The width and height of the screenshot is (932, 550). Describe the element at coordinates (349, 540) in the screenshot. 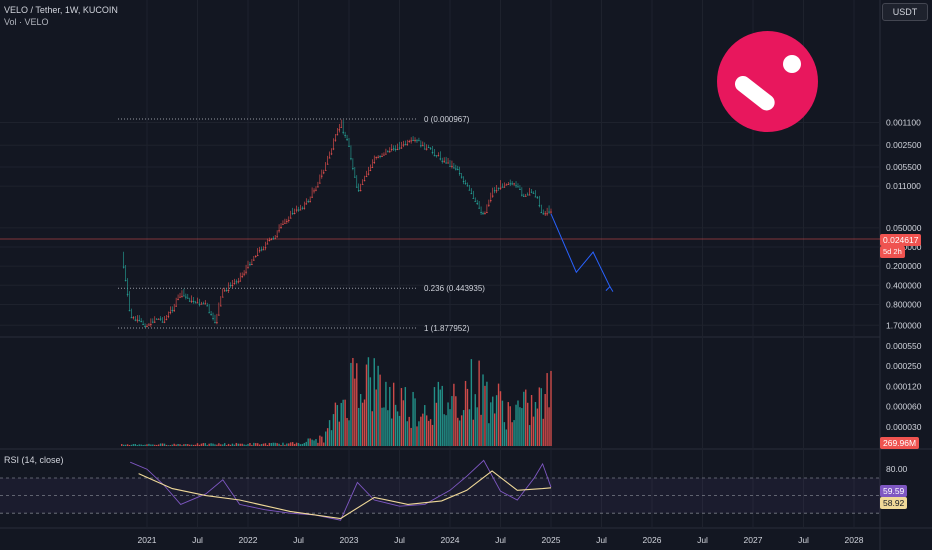

I see `x-tick-label: 2023` at that location.